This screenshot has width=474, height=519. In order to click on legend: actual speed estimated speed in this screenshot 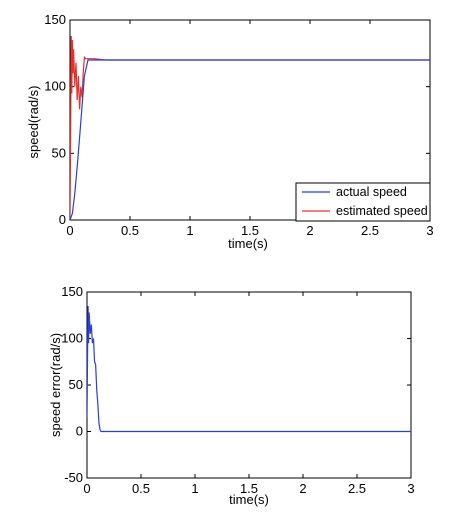, I will do `click(363, 202)`.